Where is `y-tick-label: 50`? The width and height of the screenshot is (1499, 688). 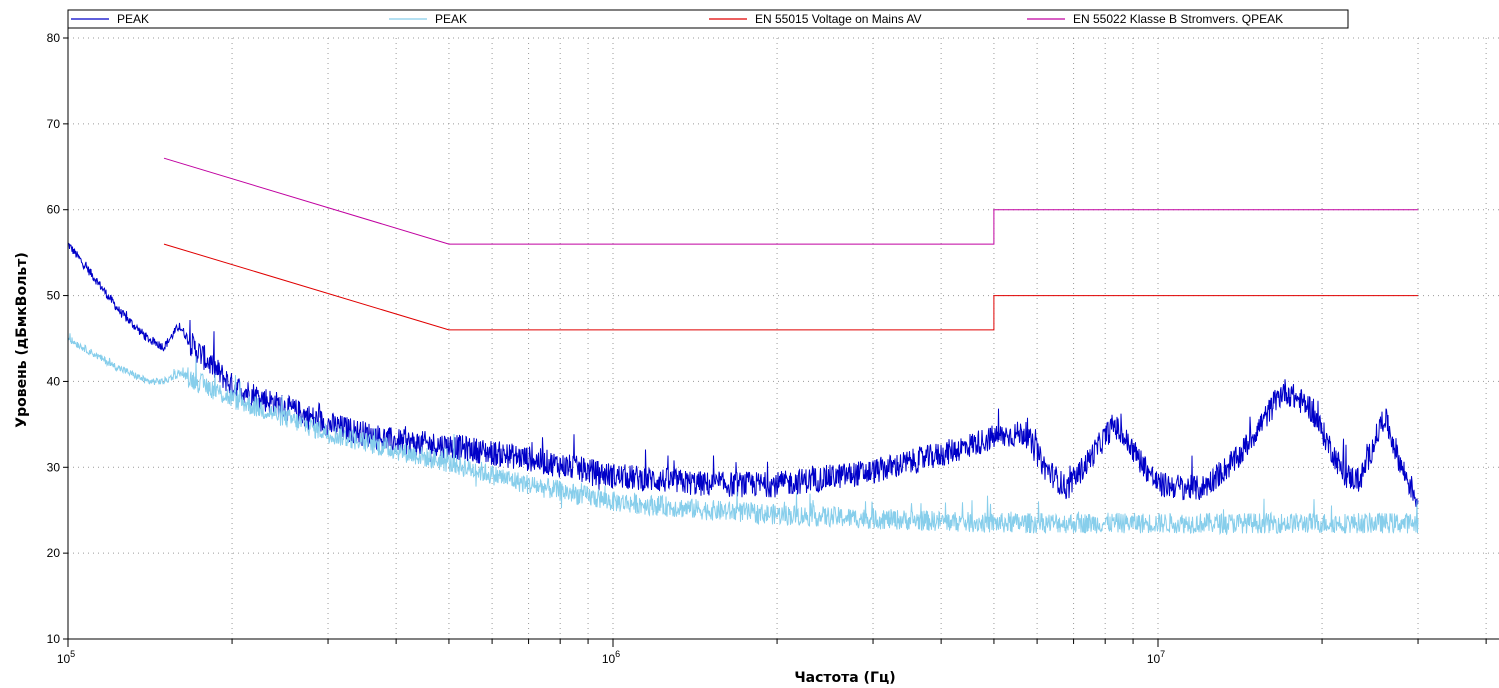
y-tick-label: 50 is located at coordinates (54, 296).